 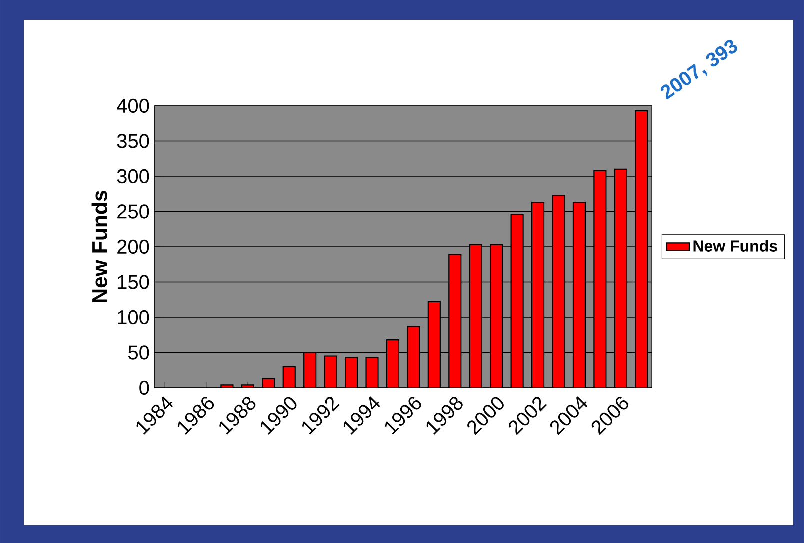 I want to click on y-tick-label: 400, so click(x=133, y=106).